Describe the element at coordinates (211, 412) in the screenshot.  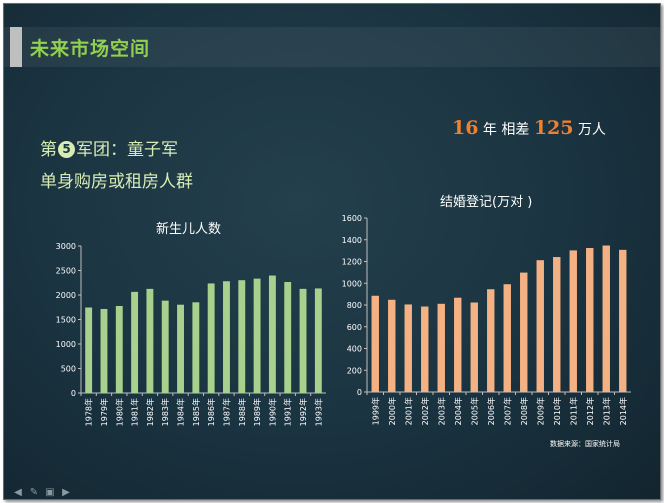
I see `births-x-tick-label: 1986年` at that location.